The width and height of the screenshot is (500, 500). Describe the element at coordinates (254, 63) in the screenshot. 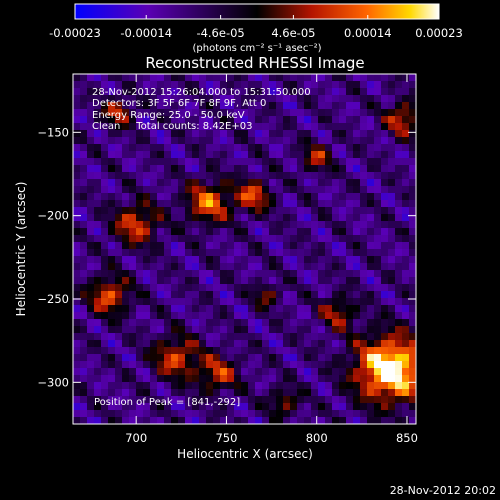

I see `plot-title: Reconstructed RHESSI Image` at that location.